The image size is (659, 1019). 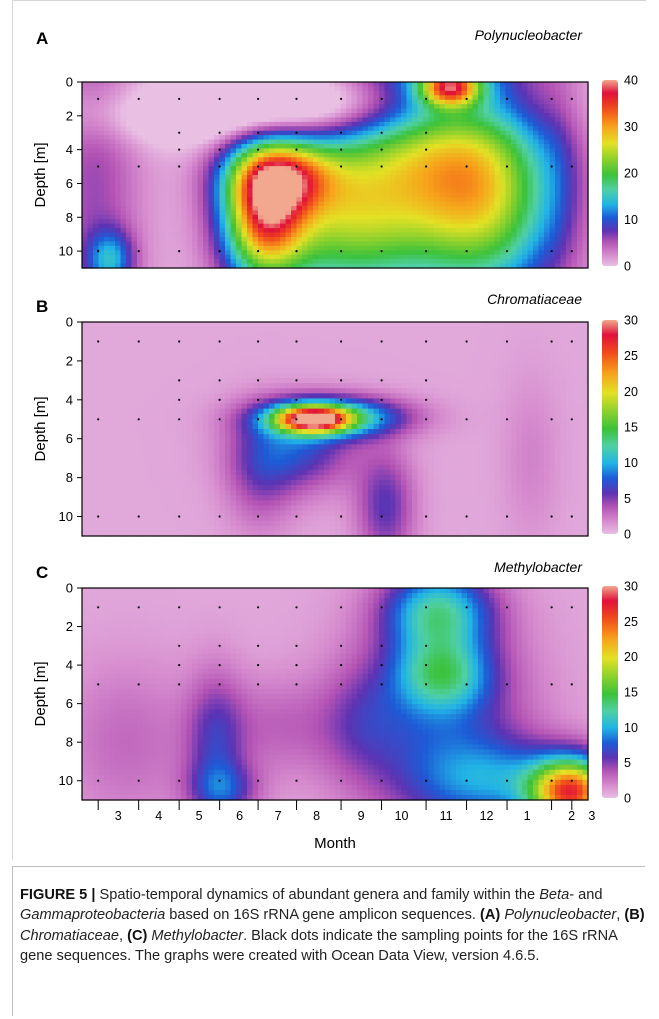 What do you see at coordinates (631, 392) in the screenshot?
I see `colorbar-tick-label: 20` at bounding box center [631, 392].